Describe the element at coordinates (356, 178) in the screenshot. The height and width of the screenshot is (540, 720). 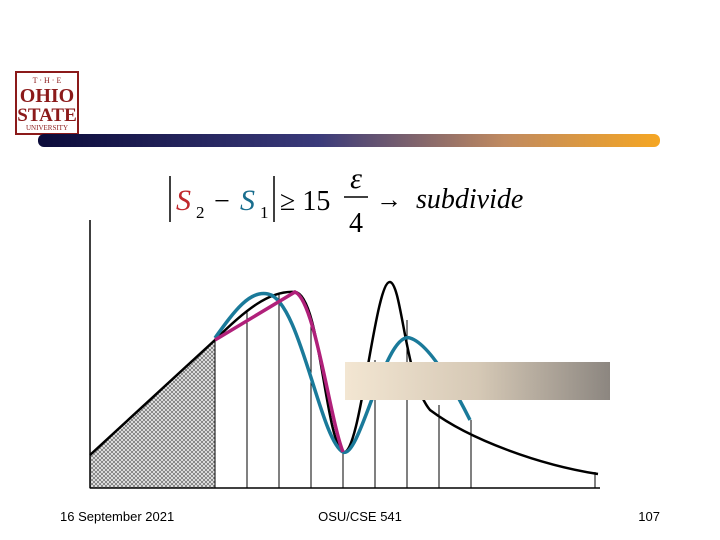
I see `formula-numerator: ε` at that location.